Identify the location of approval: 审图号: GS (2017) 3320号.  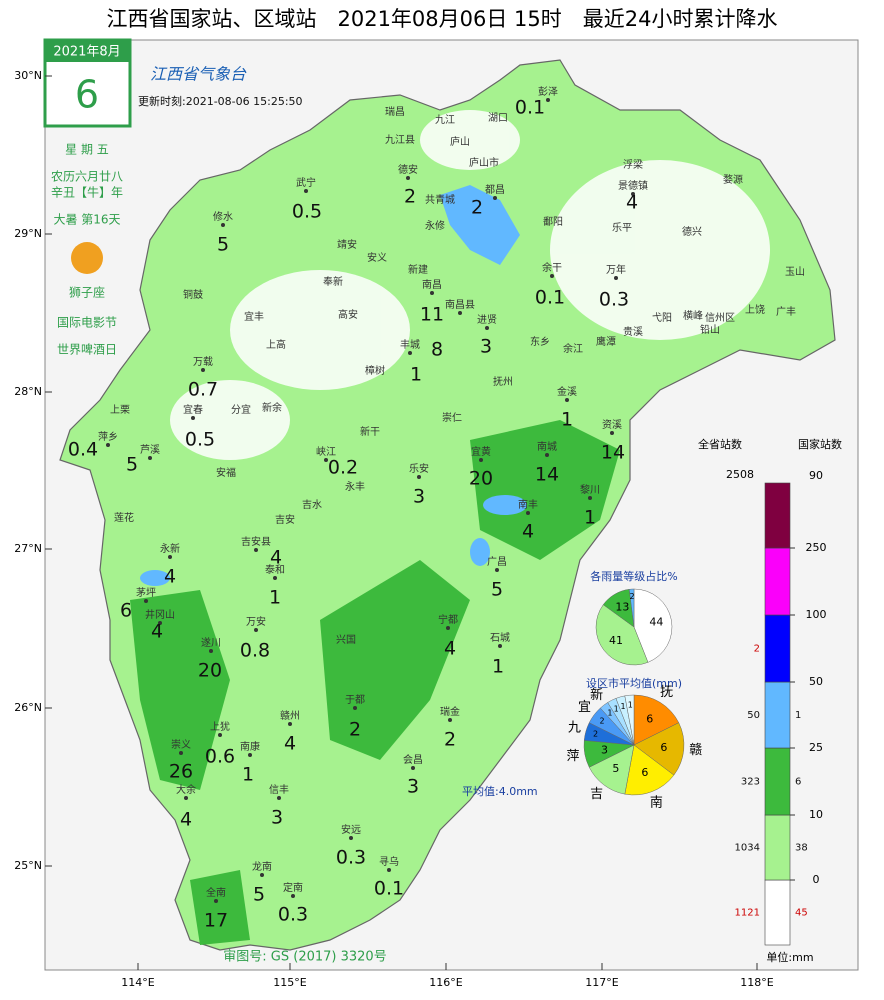
(304, 957).